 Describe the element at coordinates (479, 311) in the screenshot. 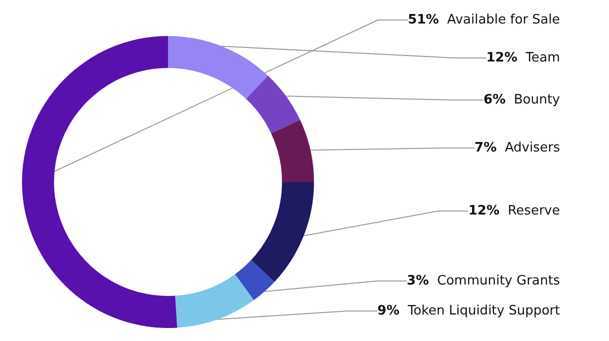

I see `slice-label: Token Liquidity Support` at that location.